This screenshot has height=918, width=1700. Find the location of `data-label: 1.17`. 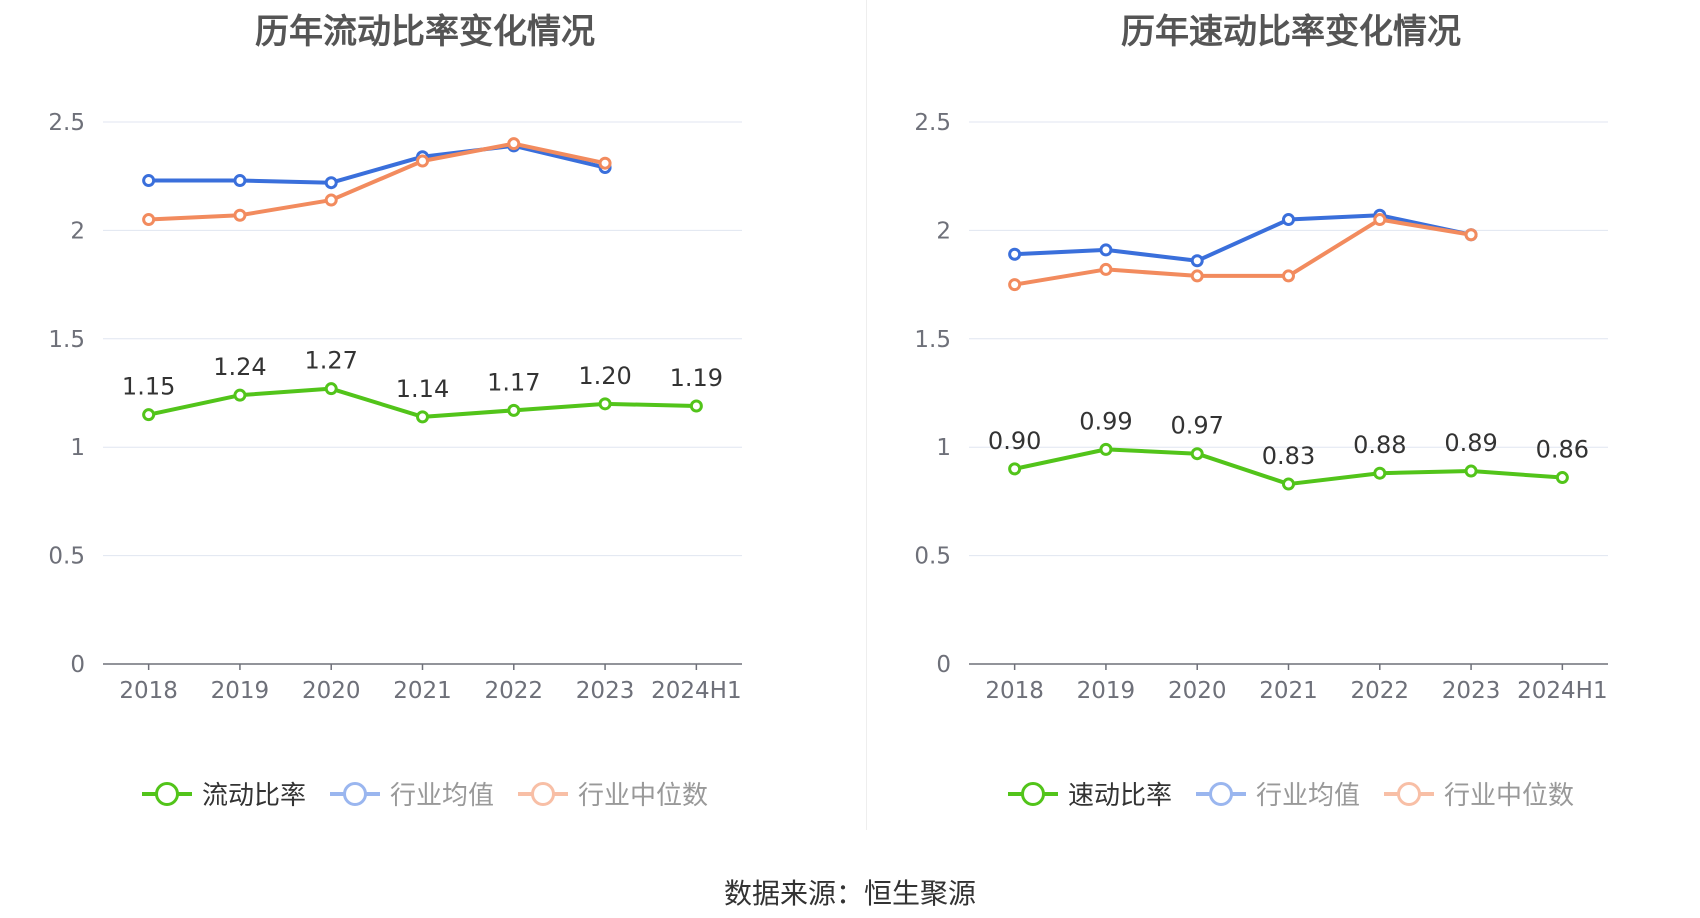

data-label: 1.17 is located at coordinates (513, 382).